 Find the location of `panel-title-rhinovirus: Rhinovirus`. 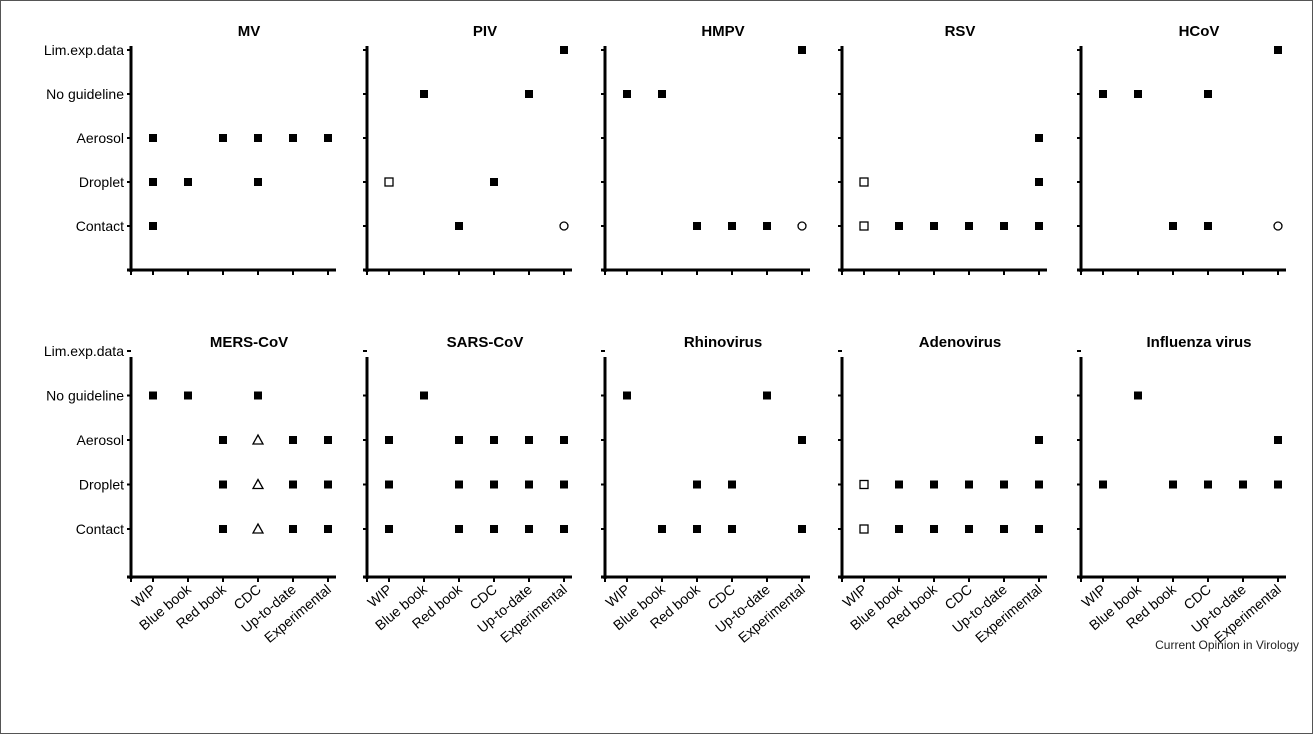

panel-title-rhinovirus: Rhinovirus is located at coordinates (723, 342).